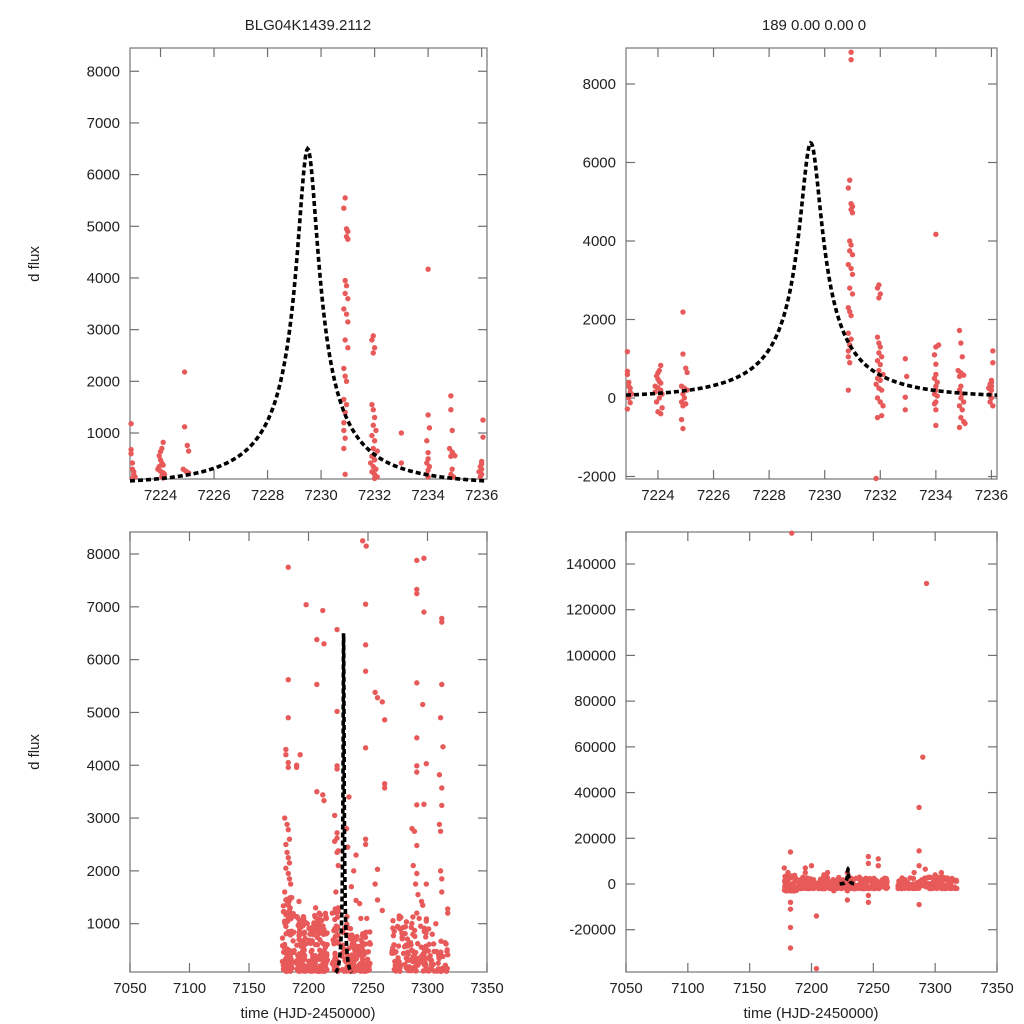 This screenshot has width=1024, height=1024. What do you see at coordinates (991, 495) in the screenshot?
I see `x-tick-label: 7236` at bounding box center [991, 495].